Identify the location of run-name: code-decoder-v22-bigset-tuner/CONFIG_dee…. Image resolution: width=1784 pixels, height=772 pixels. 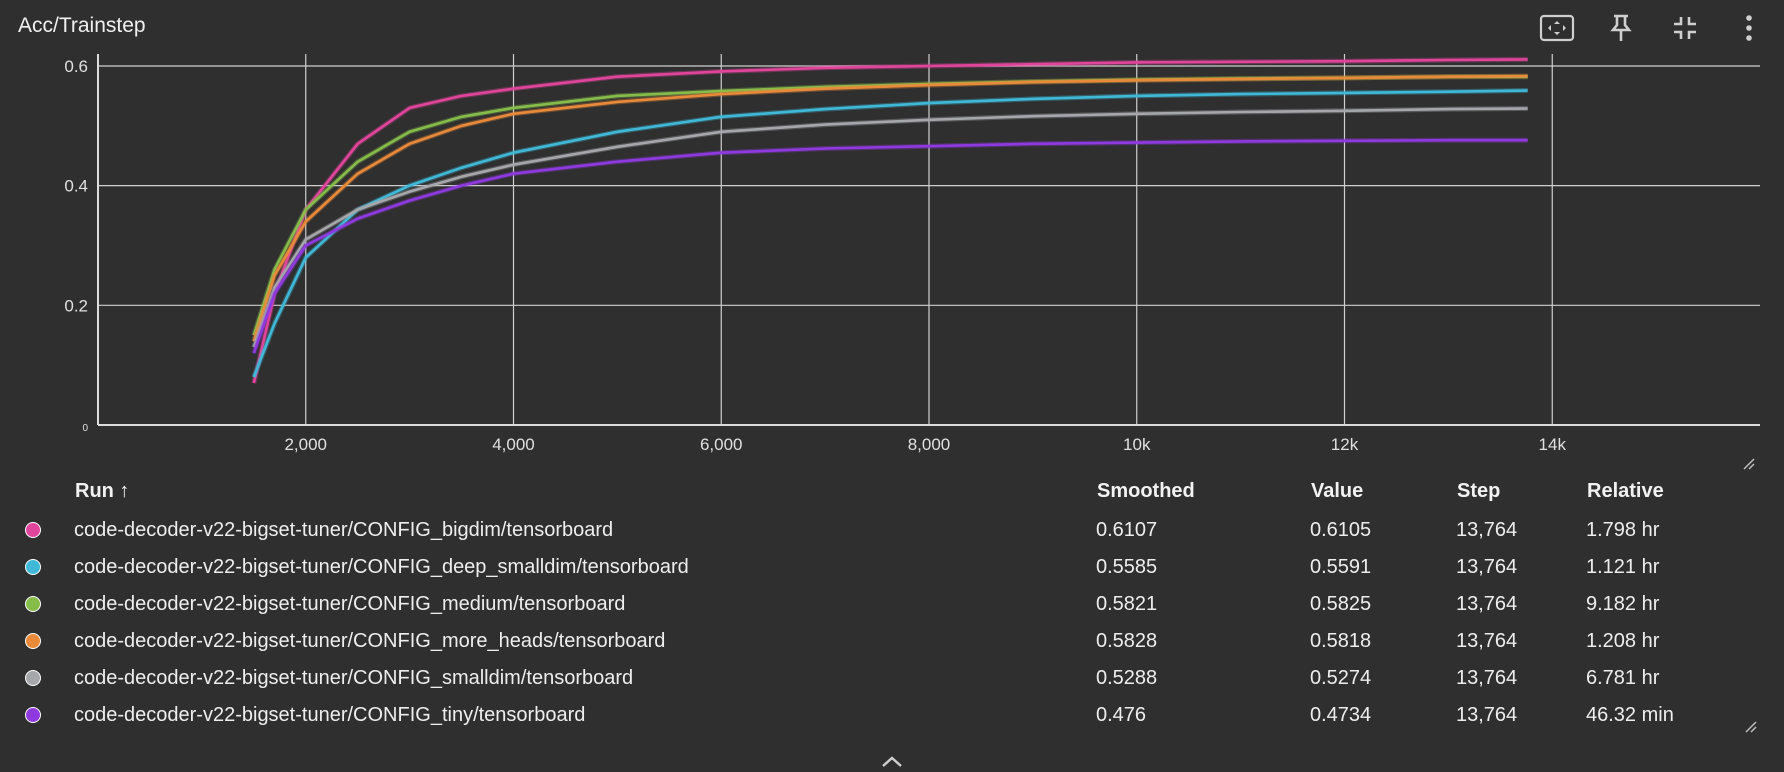
(381, 567).